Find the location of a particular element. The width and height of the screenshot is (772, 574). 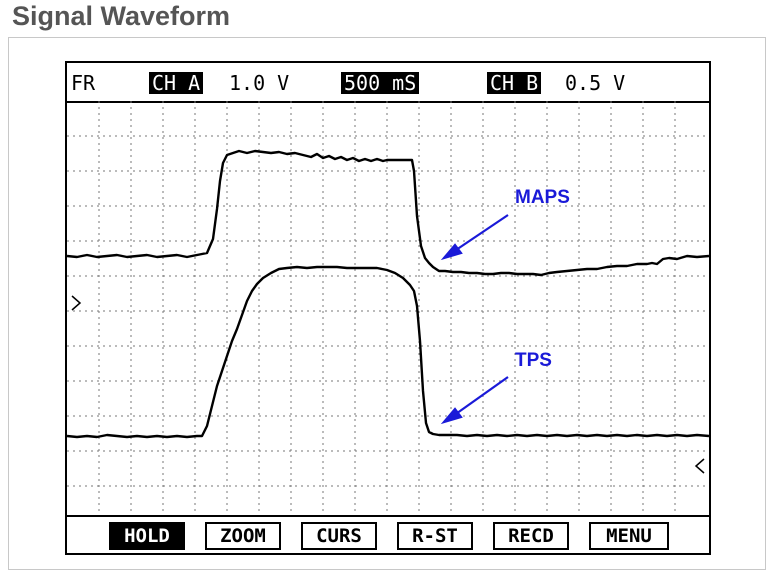

reset-button: R-ST is located at coordinates (435, 536).